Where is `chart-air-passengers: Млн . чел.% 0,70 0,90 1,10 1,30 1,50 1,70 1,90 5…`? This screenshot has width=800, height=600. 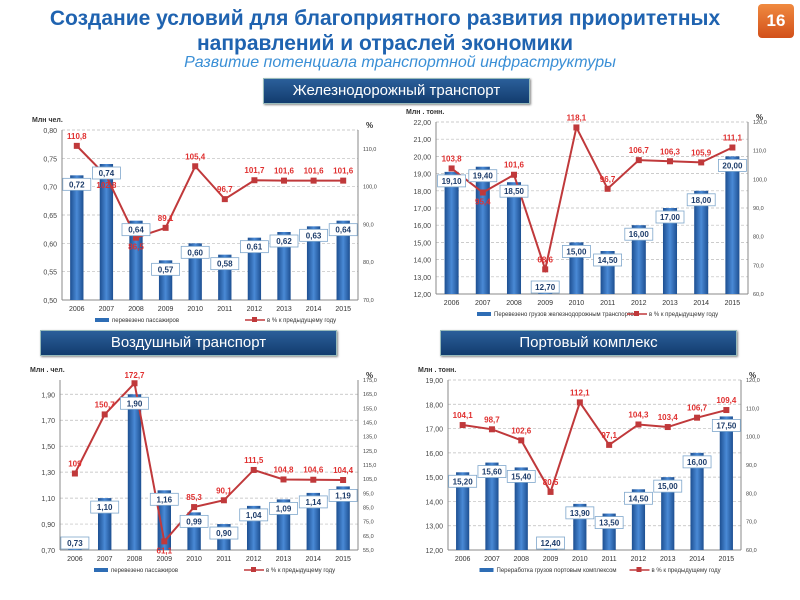 chart-air-passengers: Млн . чел.% 0,70 0,90 1,10 1,30 1,50 1,70 1,90 5… is located at coordinates (203, 470).